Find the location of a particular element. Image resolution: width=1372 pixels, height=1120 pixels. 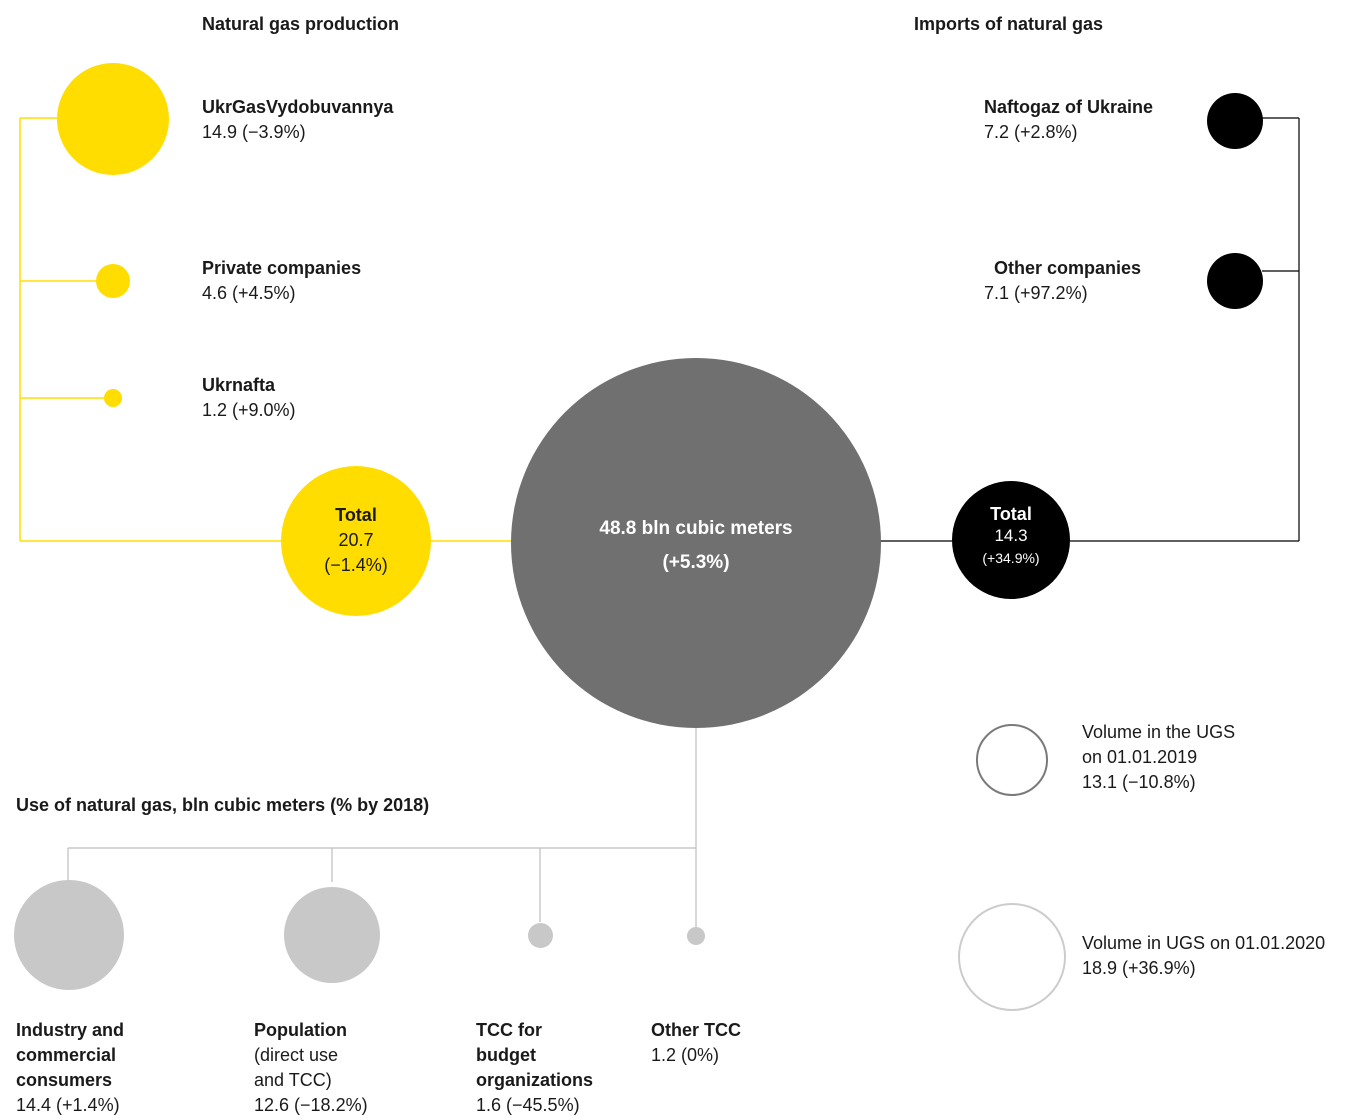

use-item-value: 1.2 (0%) is located at coordinates (685, 1055).